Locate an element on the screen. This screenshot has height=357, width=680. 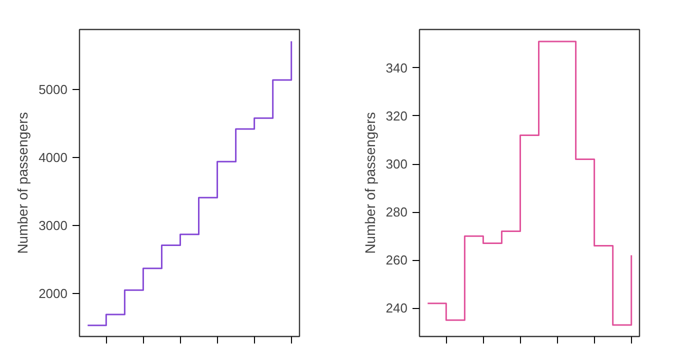
y-tick-label: 2000 is located at coordinates (53, 293).